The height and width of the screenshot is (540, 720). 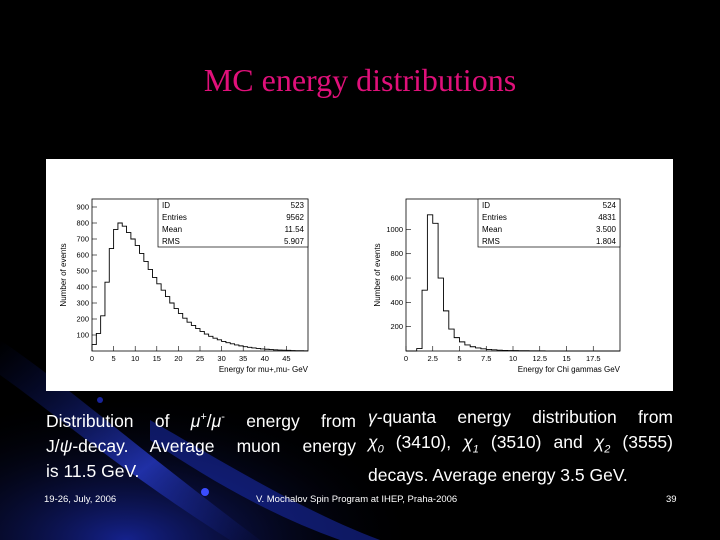 What do you see at coordinates (433, 358) in the screenshot?
I see `x-tick-label: 2.5` at bounding box center [433, 358].